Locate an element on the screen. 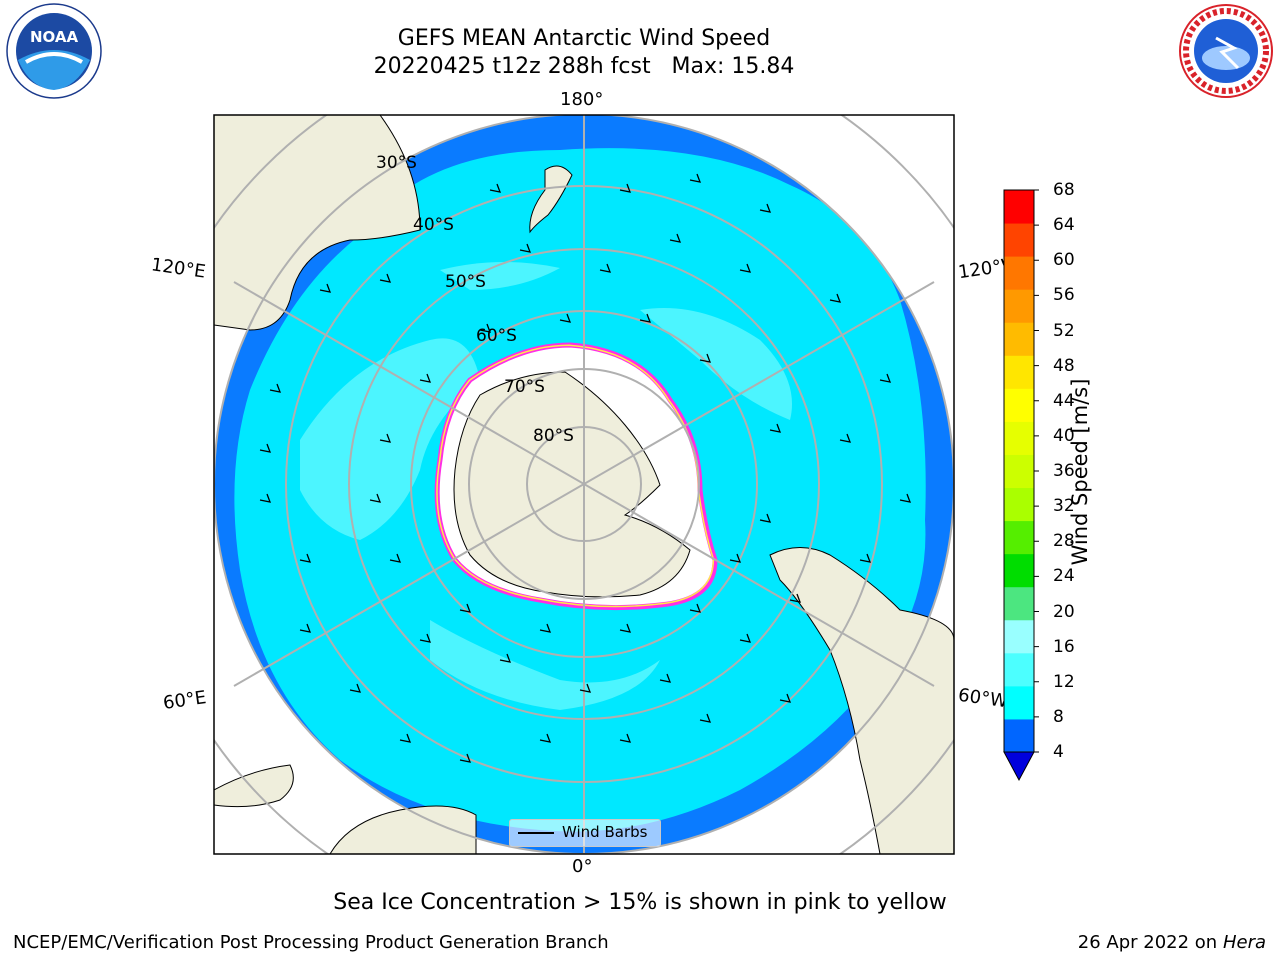  colorbar-tick-label: 68 is located at coordinates (1064, 190).